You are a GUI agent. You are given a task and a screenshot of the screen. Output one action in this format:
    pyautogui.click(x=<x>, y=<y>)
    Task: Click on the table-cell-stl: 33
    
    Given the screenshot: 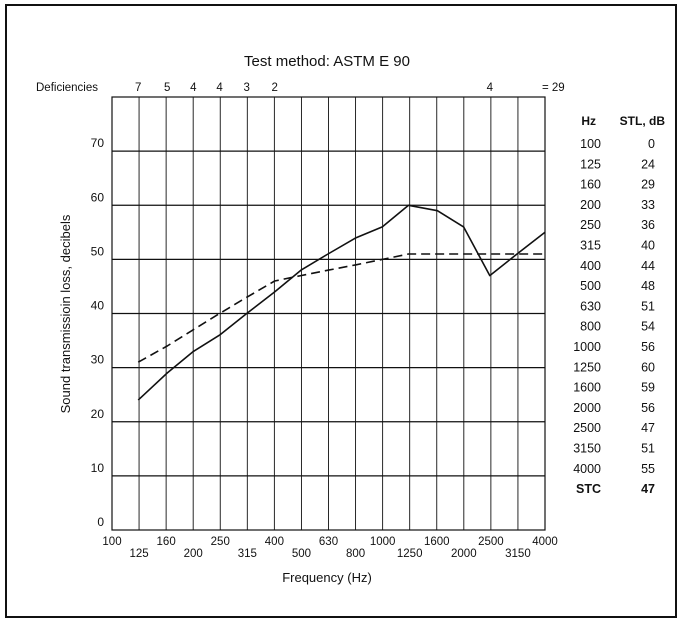 What is the action you would take?
    pyautogui.click(x=648, y=205)
    